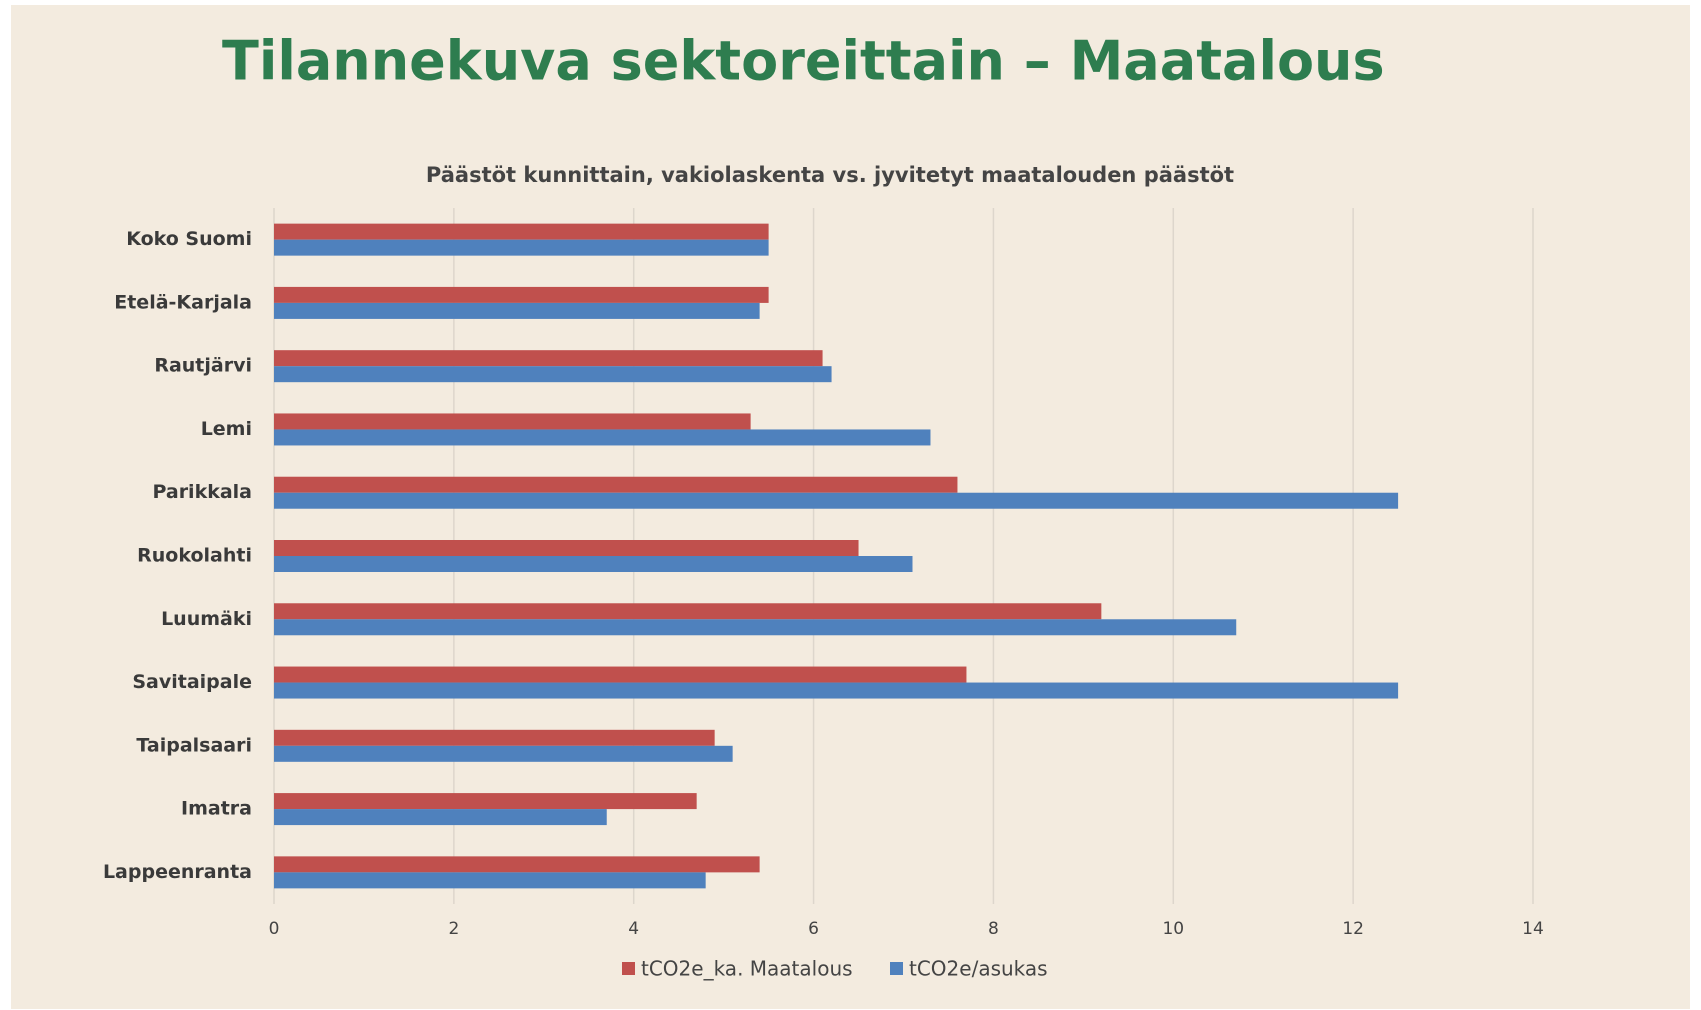 The height and width of the screenshot is (1010, 1701). I want to click on x-tick-label: 2, so click(453, 929).